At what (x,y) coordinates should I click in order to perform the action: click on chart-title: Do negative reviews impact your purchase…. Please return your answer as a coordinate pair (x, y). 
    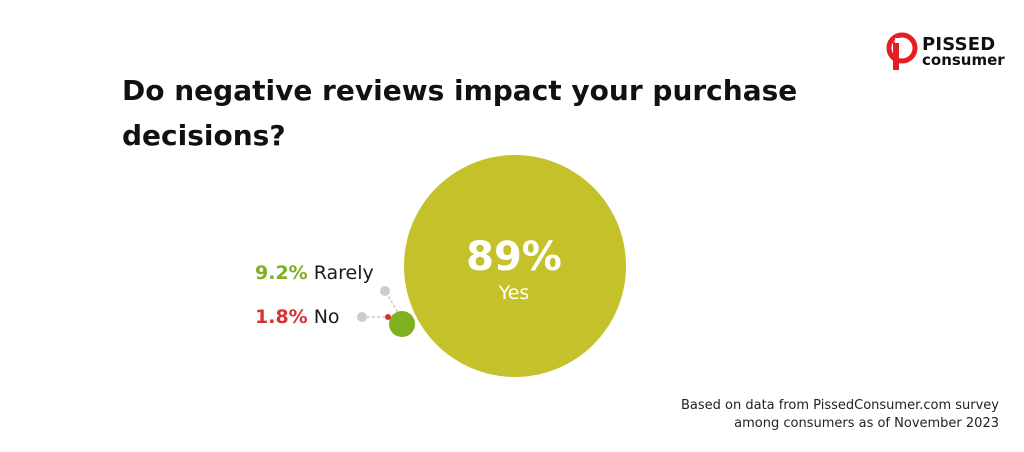
    Looking at the image, I should click on (460, 113).